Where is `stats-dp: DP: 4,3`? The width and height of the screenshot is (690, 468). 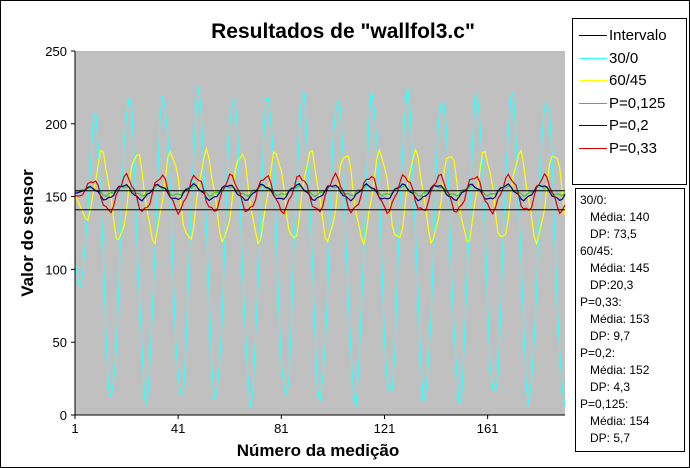
stats-dp: DP: 4,3 is located at coordinates (610, 387).